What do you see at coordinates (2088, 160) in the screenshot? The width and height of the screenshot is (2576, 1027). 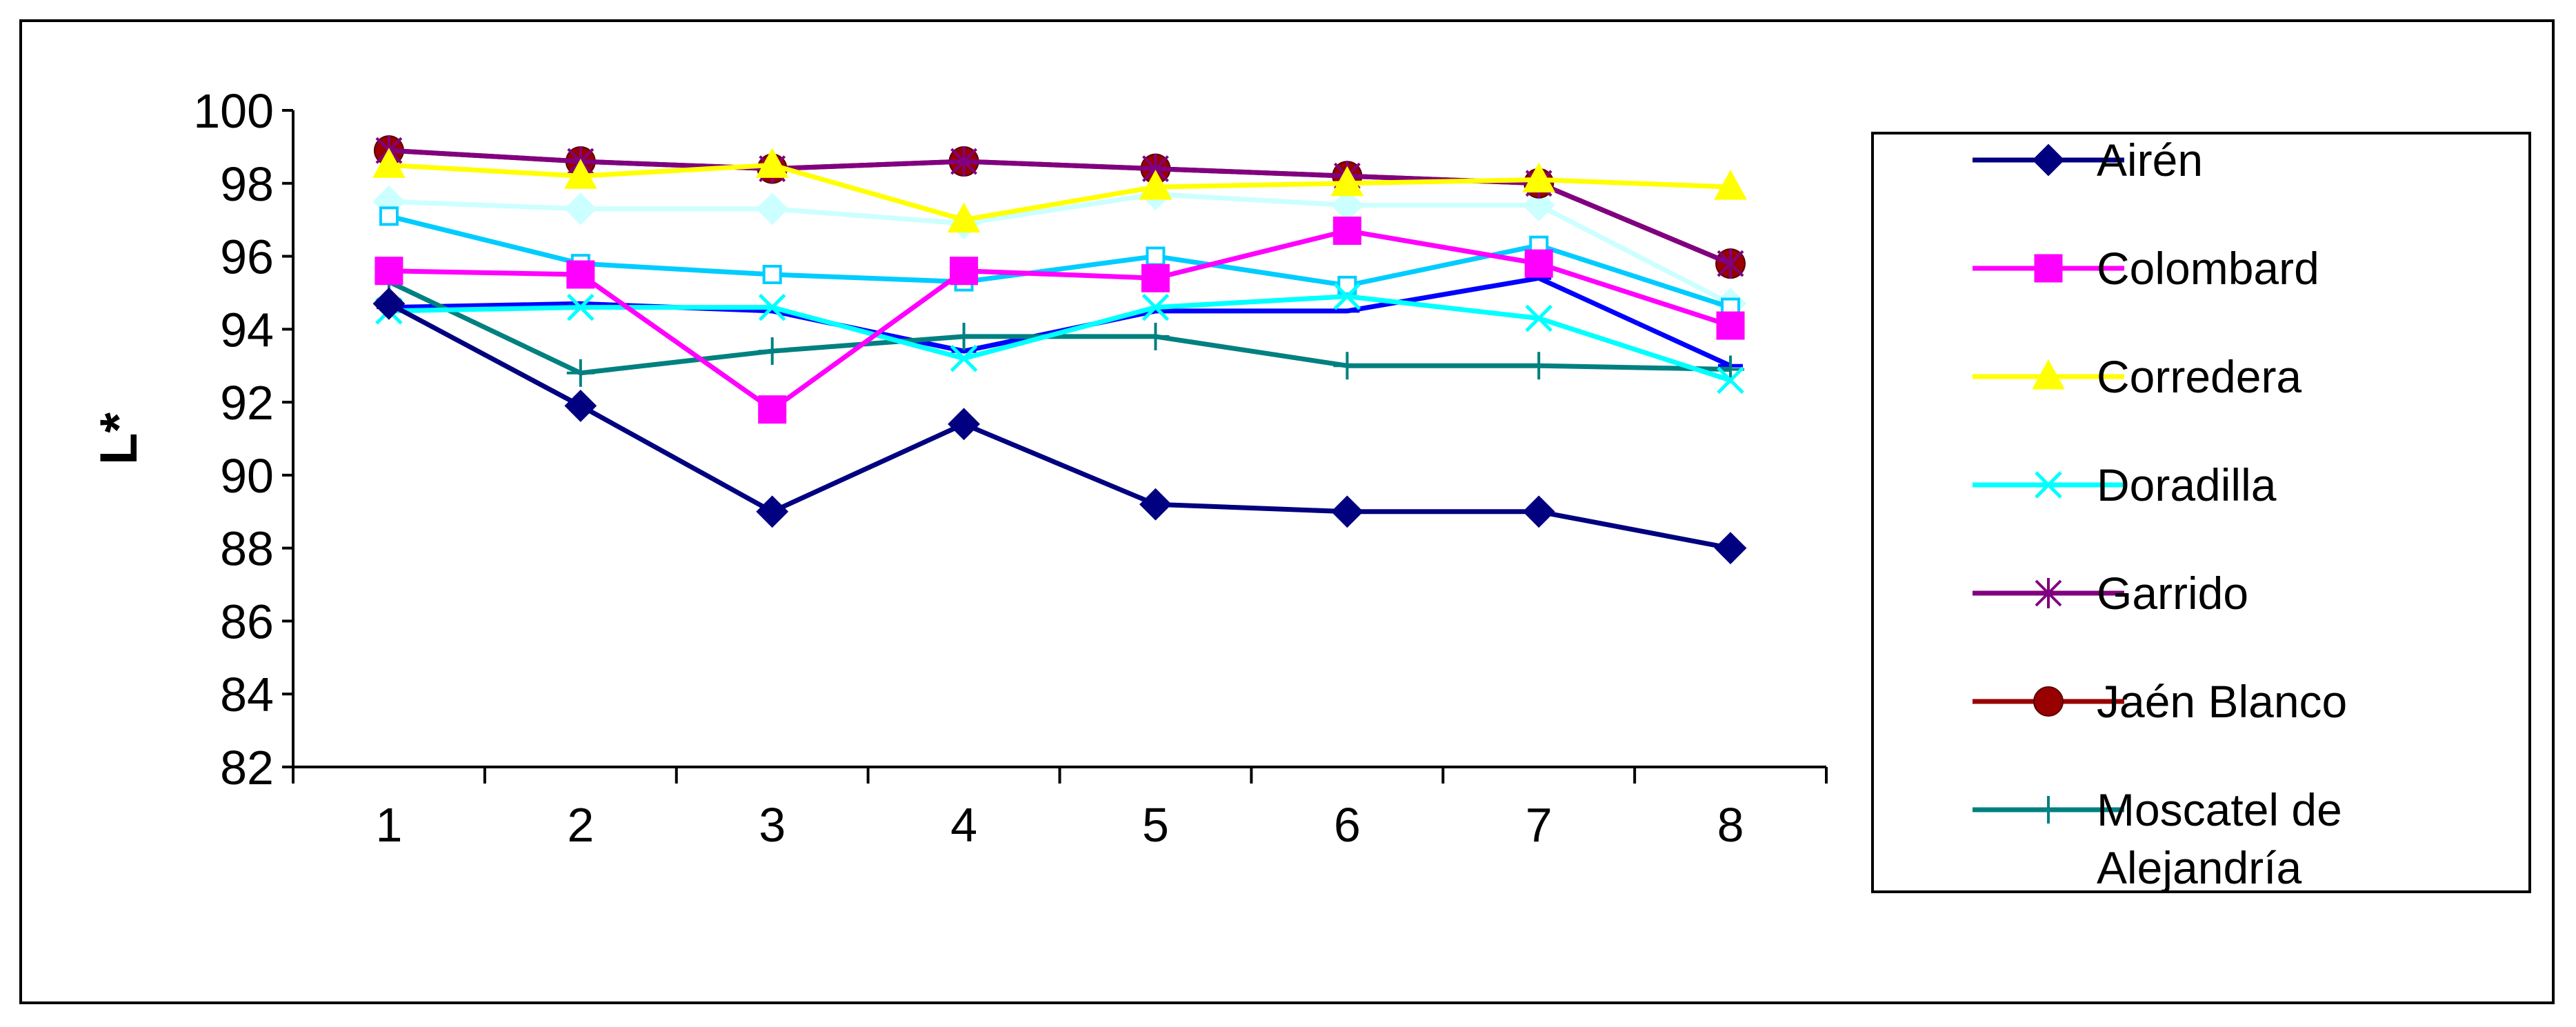 I see `legend-item: Airén` at bounding box center [2088, 160].